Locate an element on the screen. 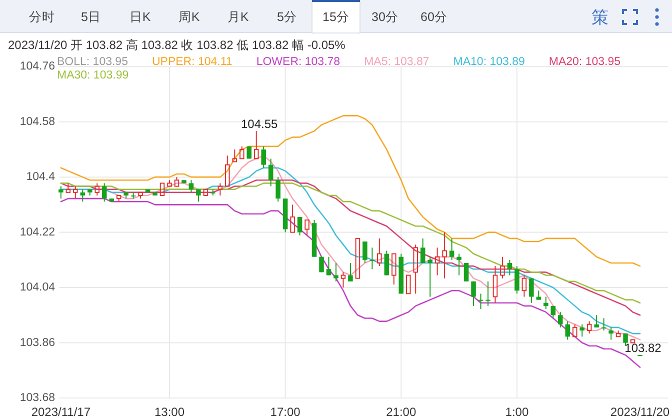 This screenshot has width=672, height=420. button-label: 策 is located at coordinates (600, 17).